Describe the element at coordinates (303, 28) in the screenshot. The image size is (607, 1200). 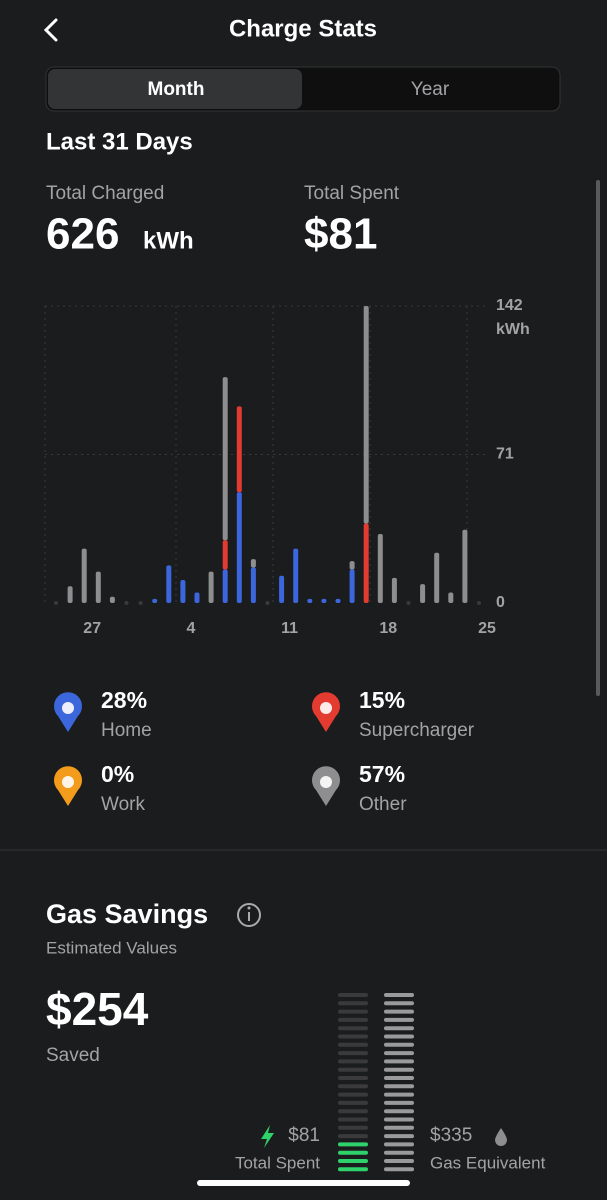
I see `title: Charge Stats` at that location.